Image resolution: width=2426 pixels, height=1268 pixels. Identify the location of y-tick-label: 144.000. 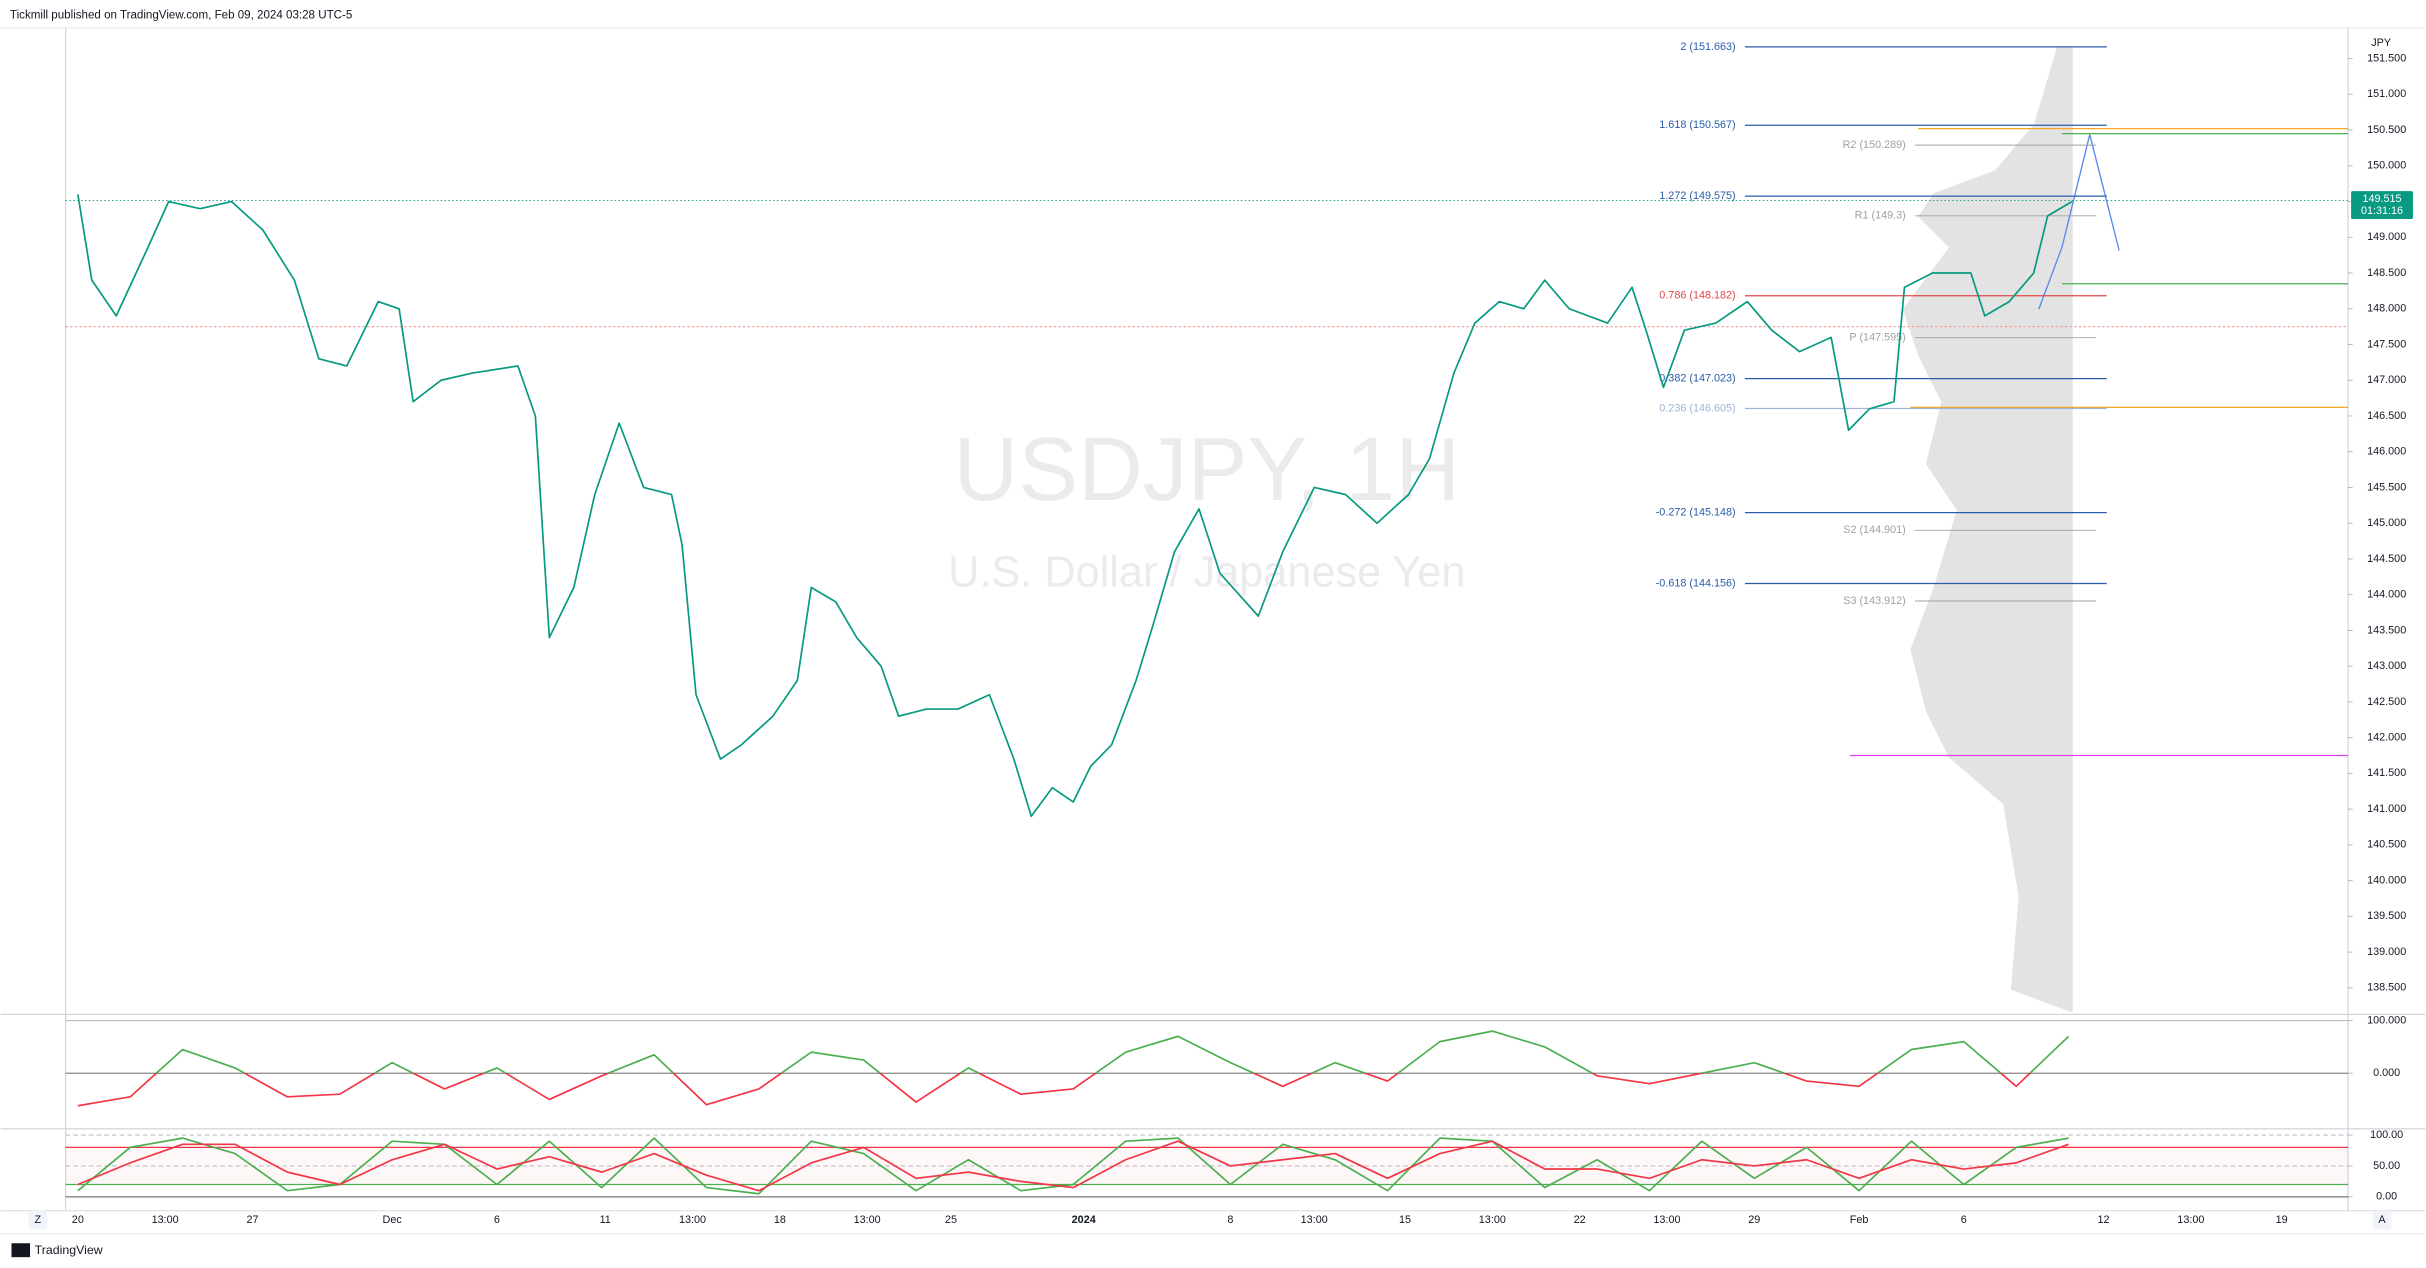
(2386, 595).